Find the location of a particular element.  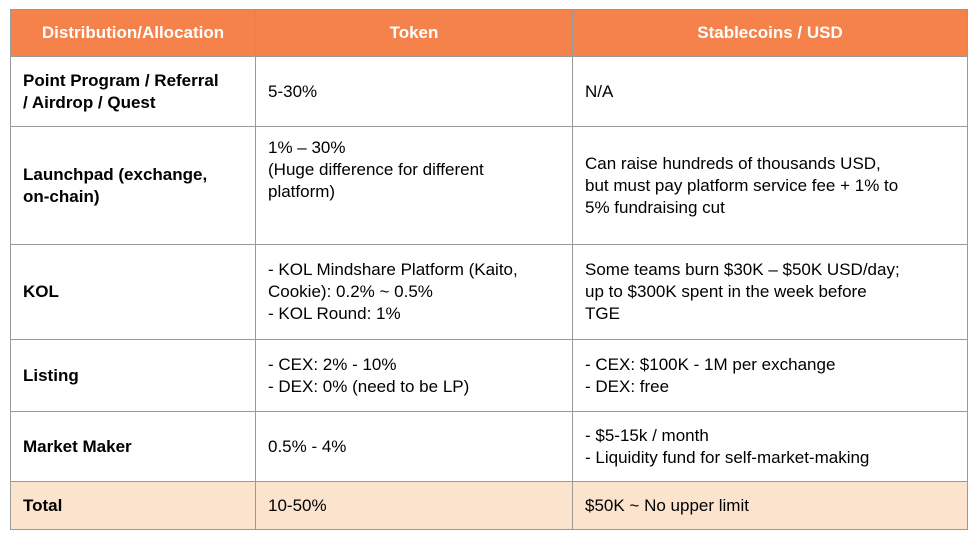

cell-line: $50K ~ No upper limit is located at coordinates (667, 505).